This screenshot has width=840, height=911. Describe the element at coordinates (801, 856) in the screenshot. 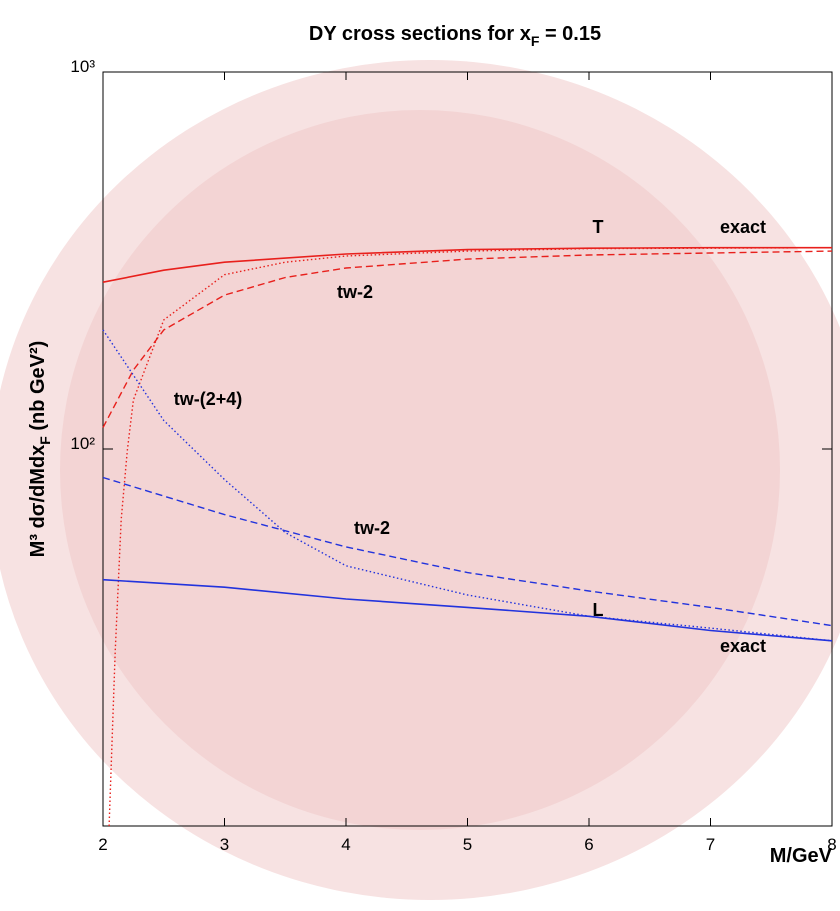

I see `x-axis-label: M/GeV` at that location.